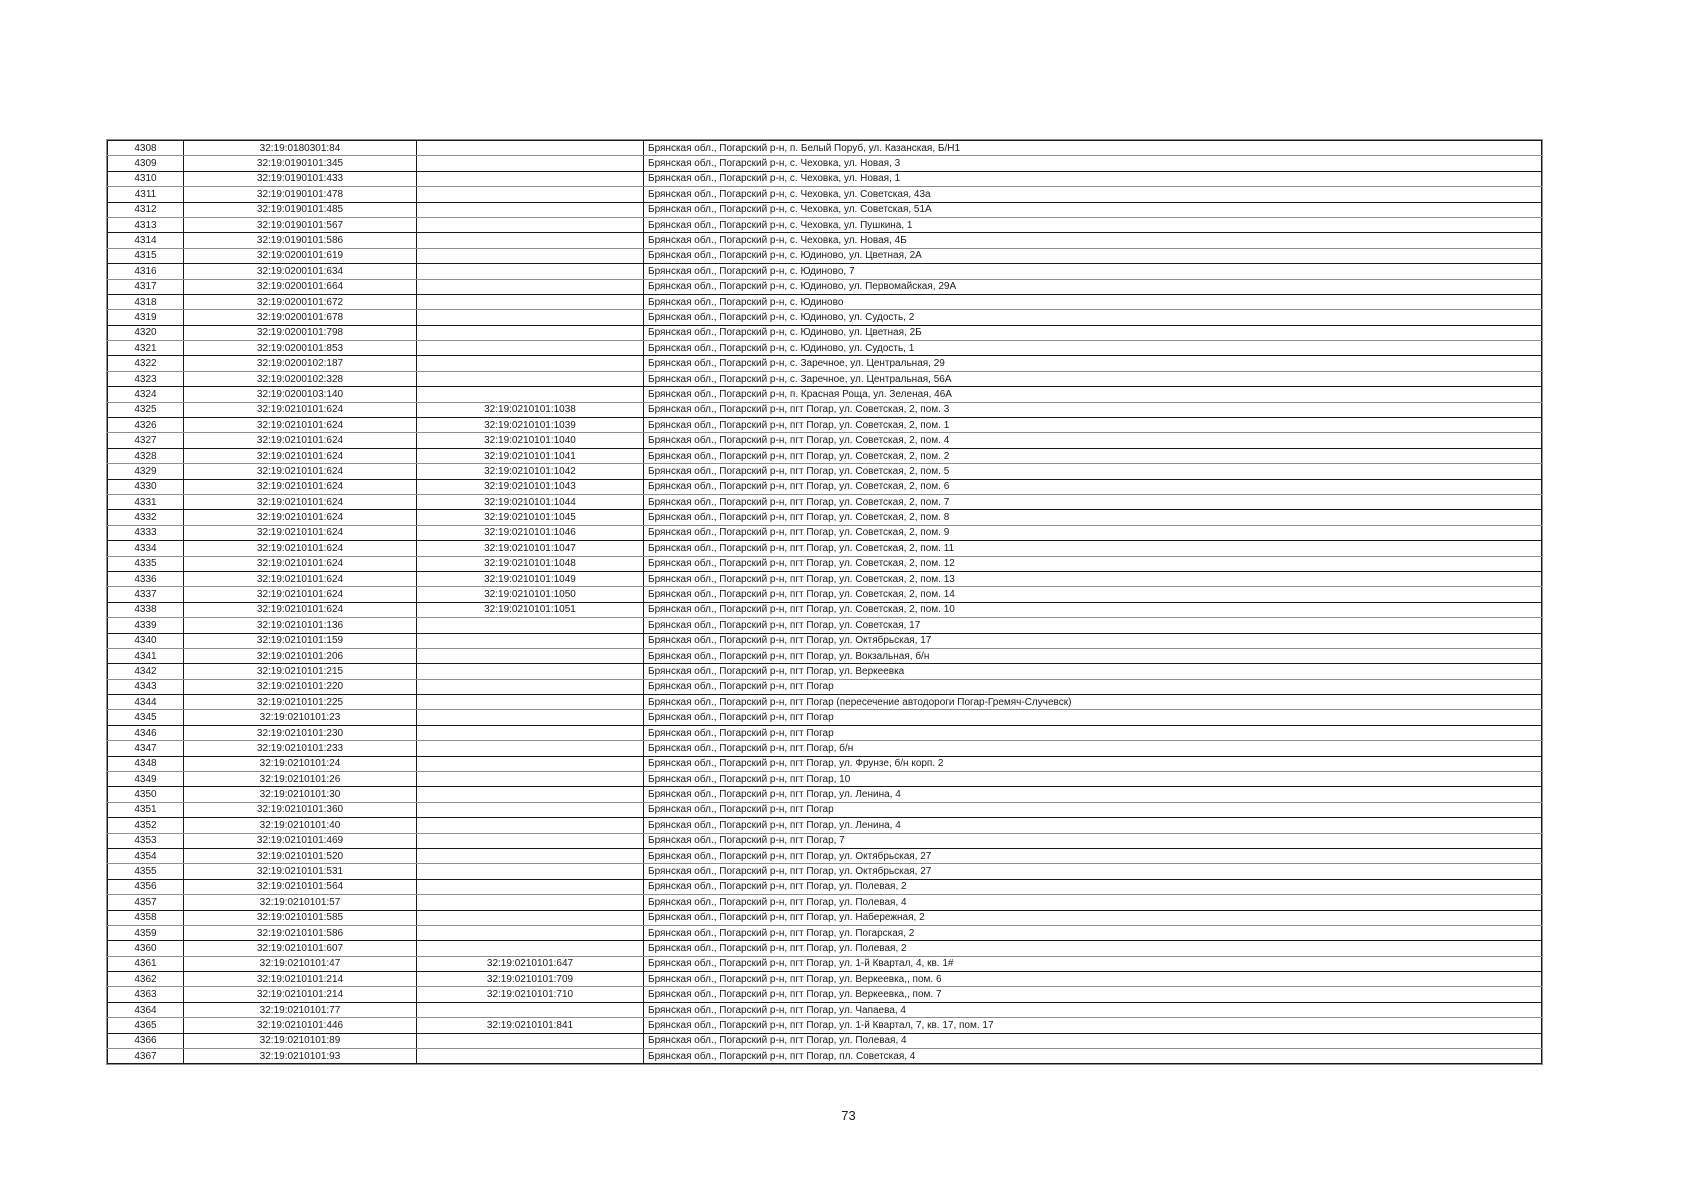 This screenshot has height=1200, width=1697. What do you see at coordinates (530, 487) in the screenshot?
I see `cadastral-secondary-cell: 32:19:0210101:1043` at bounding box center [530, 487].